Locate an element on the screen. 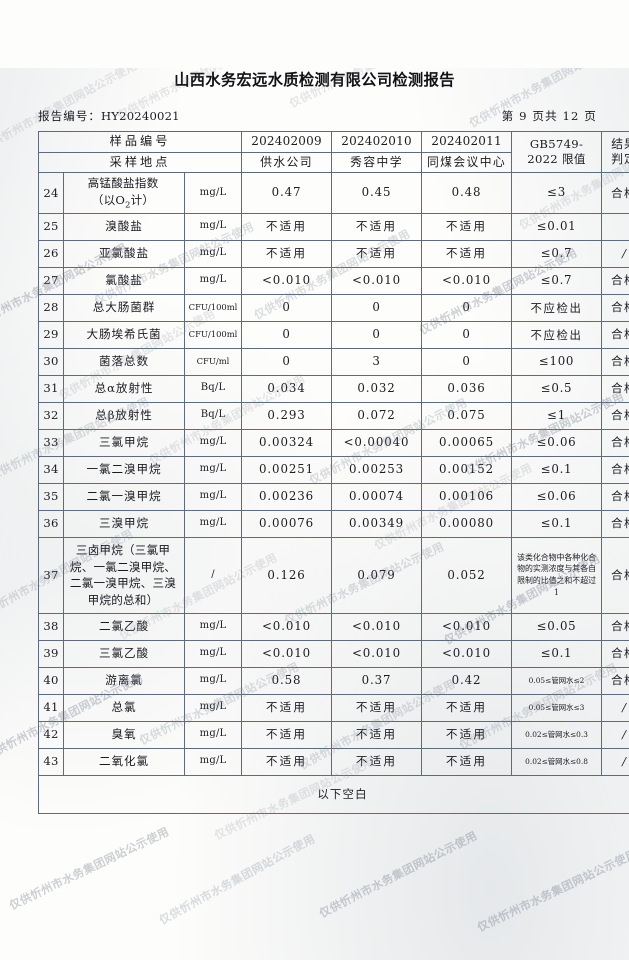  sample-value-3: 0.48 is located at coordinates (467, 193).